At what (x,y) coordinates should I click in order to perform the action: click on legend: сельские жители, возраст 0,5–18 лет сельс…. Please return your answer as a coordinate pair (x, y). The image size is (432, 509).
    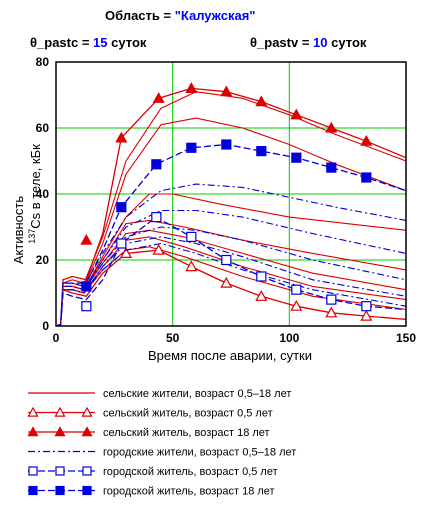
    Looking at the image, I should click on (161, 443).